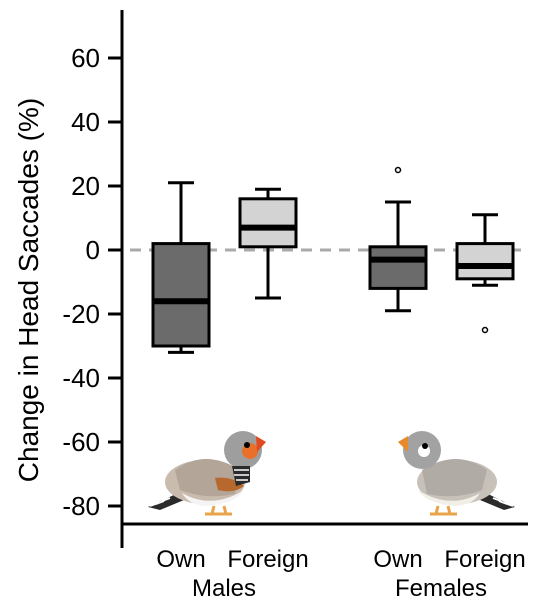 The width and height of the screenshot is (540, 606). What do you see at coordinates (81, 506) in the screenshot?
I see `y-tick-label: -80` at bounding box center [81, 506].